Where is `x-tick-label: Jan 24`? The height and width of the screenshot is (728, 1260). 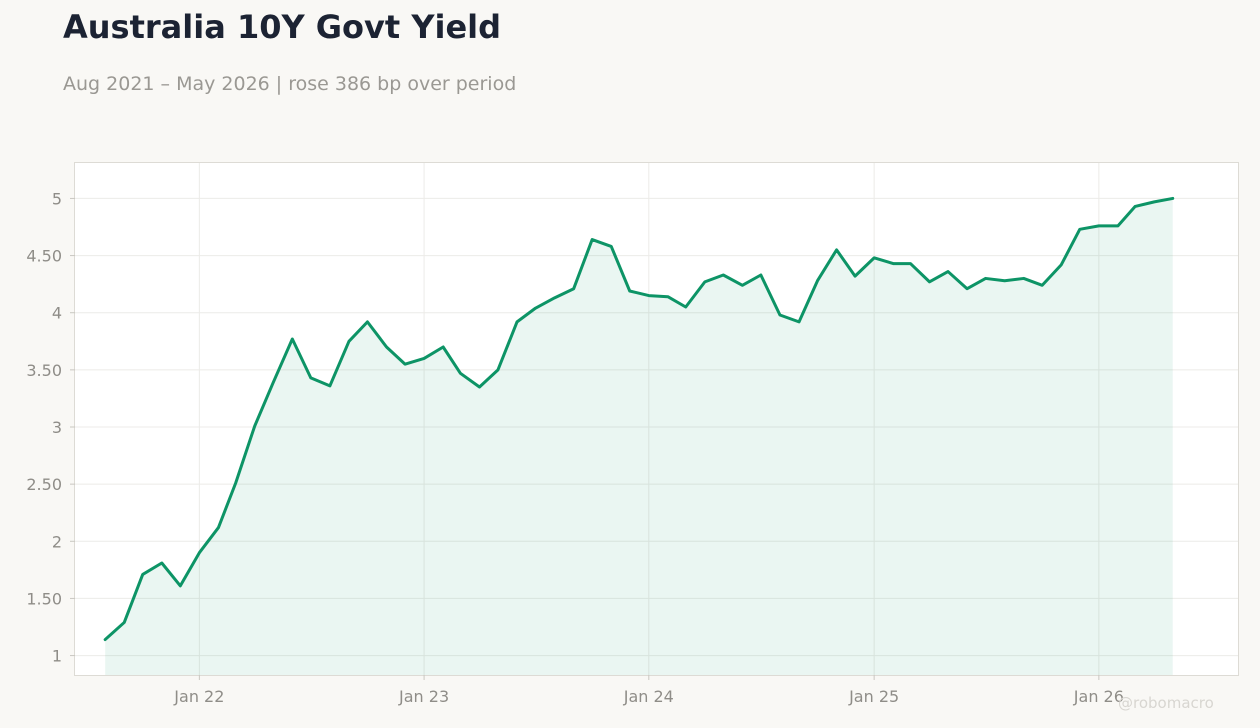 x-tick-label: Jan 24 is located at coordinates (648, 696).